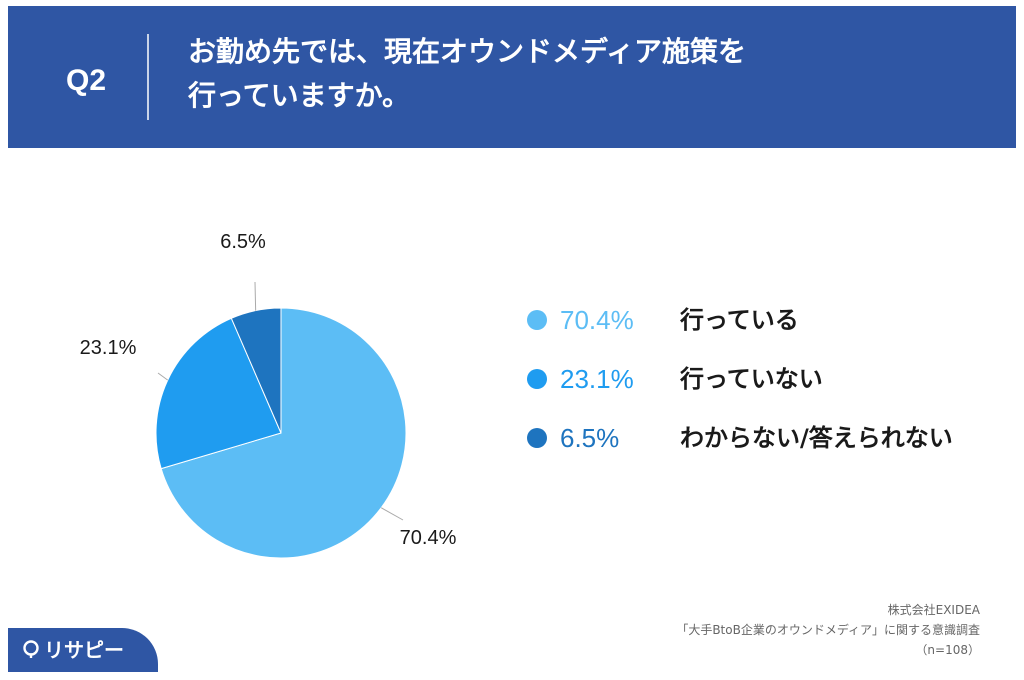 Image resolution: width=1024 pixels, height=680 pixels. I want to click on legend-percent: 6.5%, so click(590, 438).